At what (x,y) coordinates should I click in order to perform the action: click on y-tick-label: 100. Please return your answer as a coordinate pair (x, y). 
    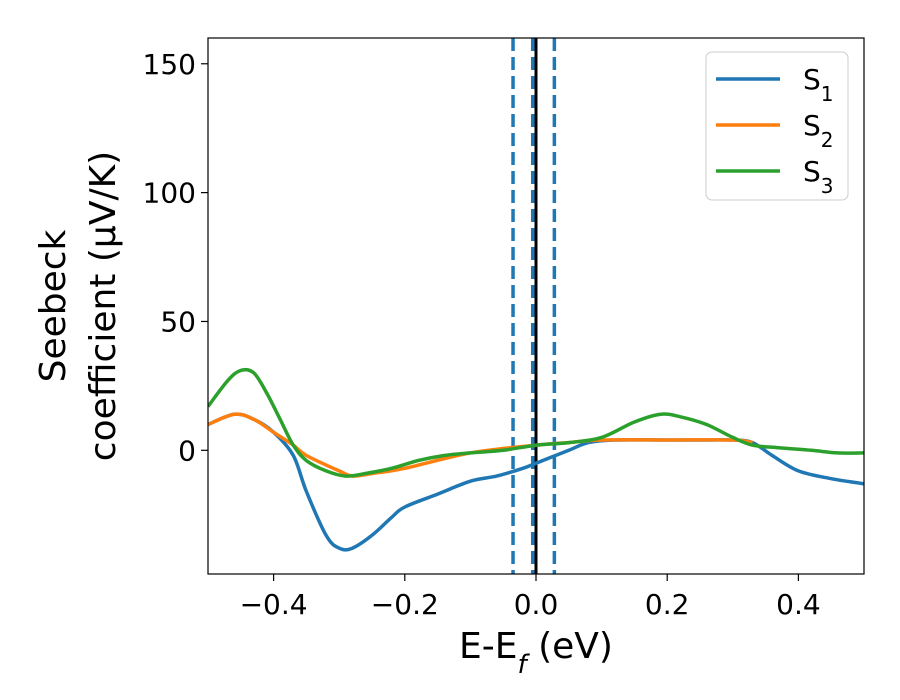
    Looking at the image, I should click on (169, 193).